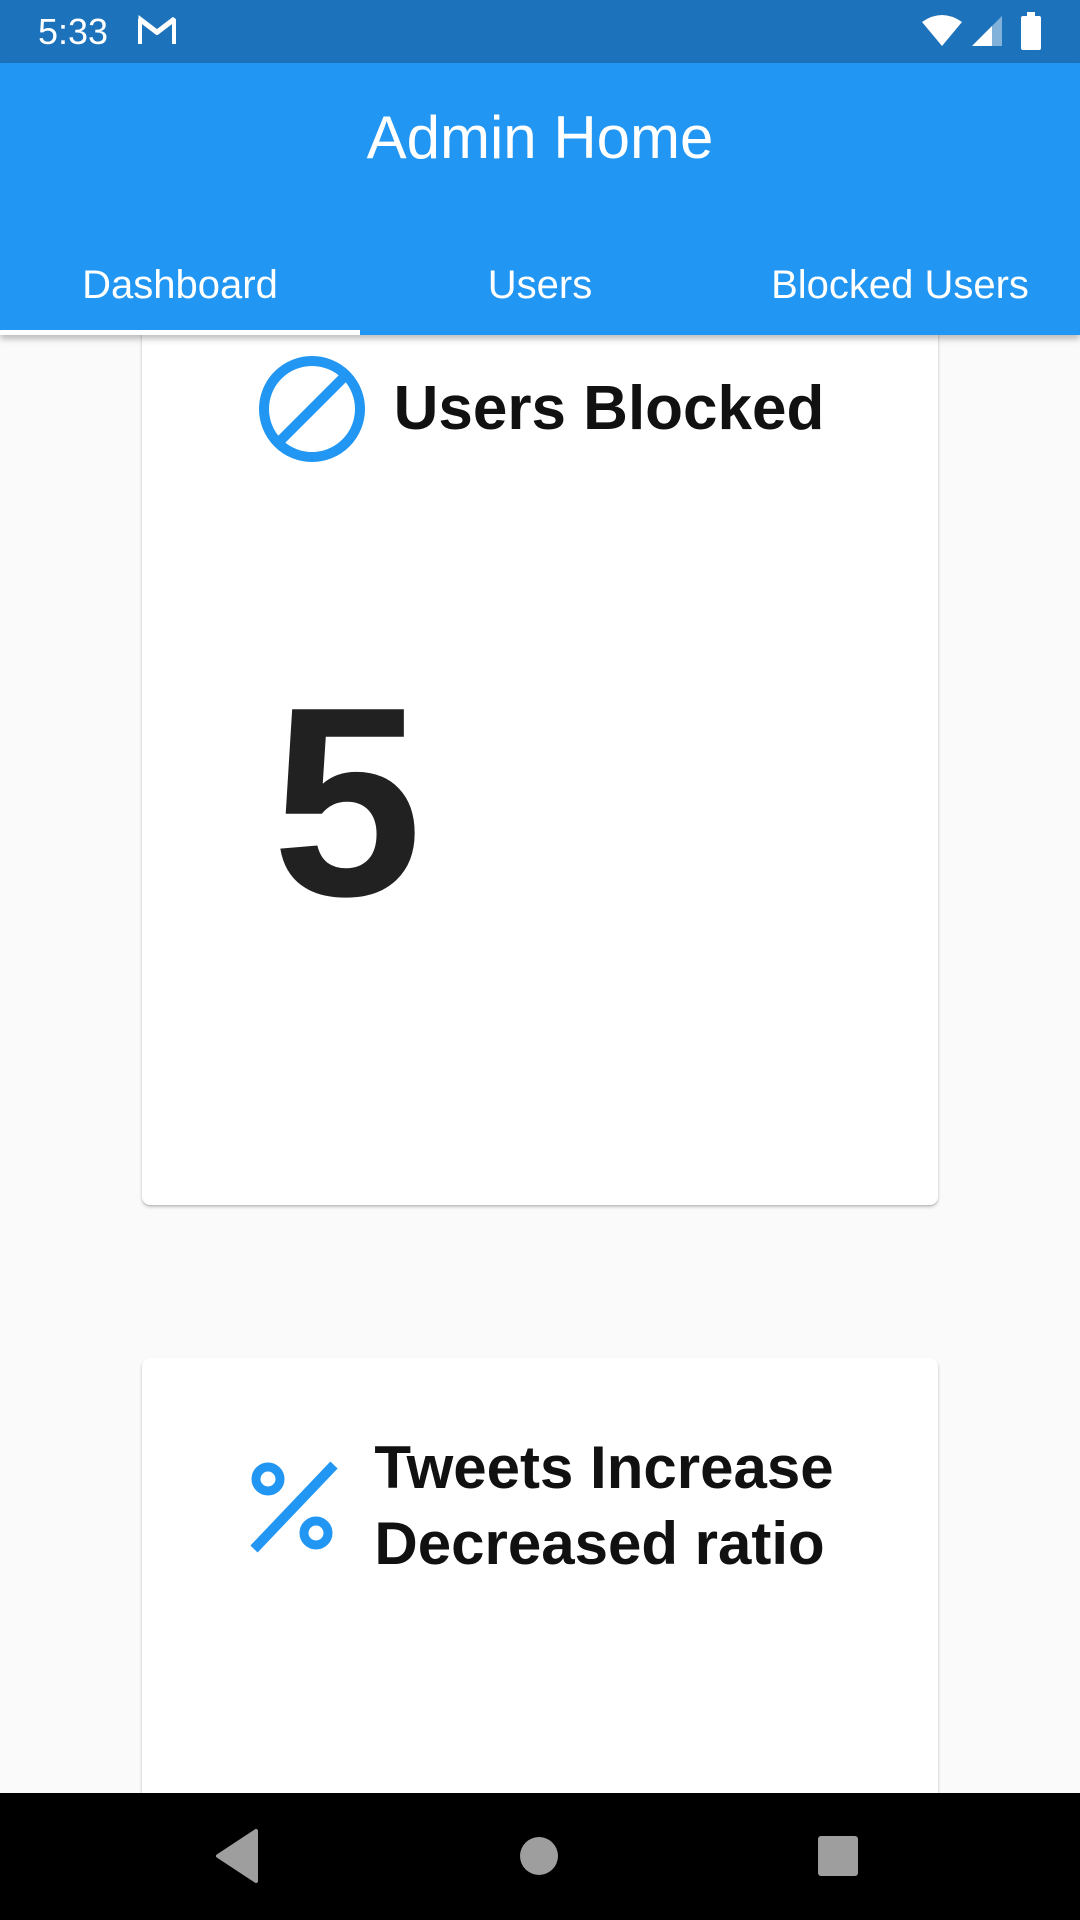  I want to click on tab-users: Users, so click(540, 285).